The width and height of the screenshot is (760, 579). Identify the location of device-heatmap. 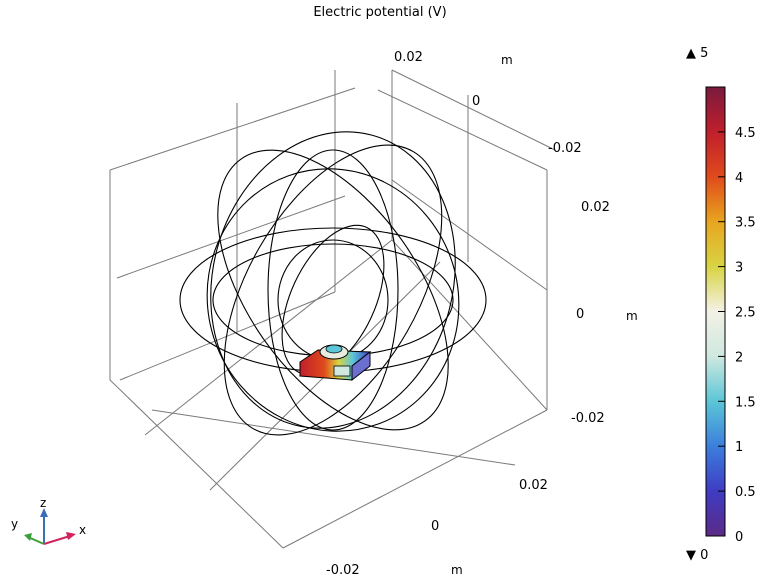
(335, 363).